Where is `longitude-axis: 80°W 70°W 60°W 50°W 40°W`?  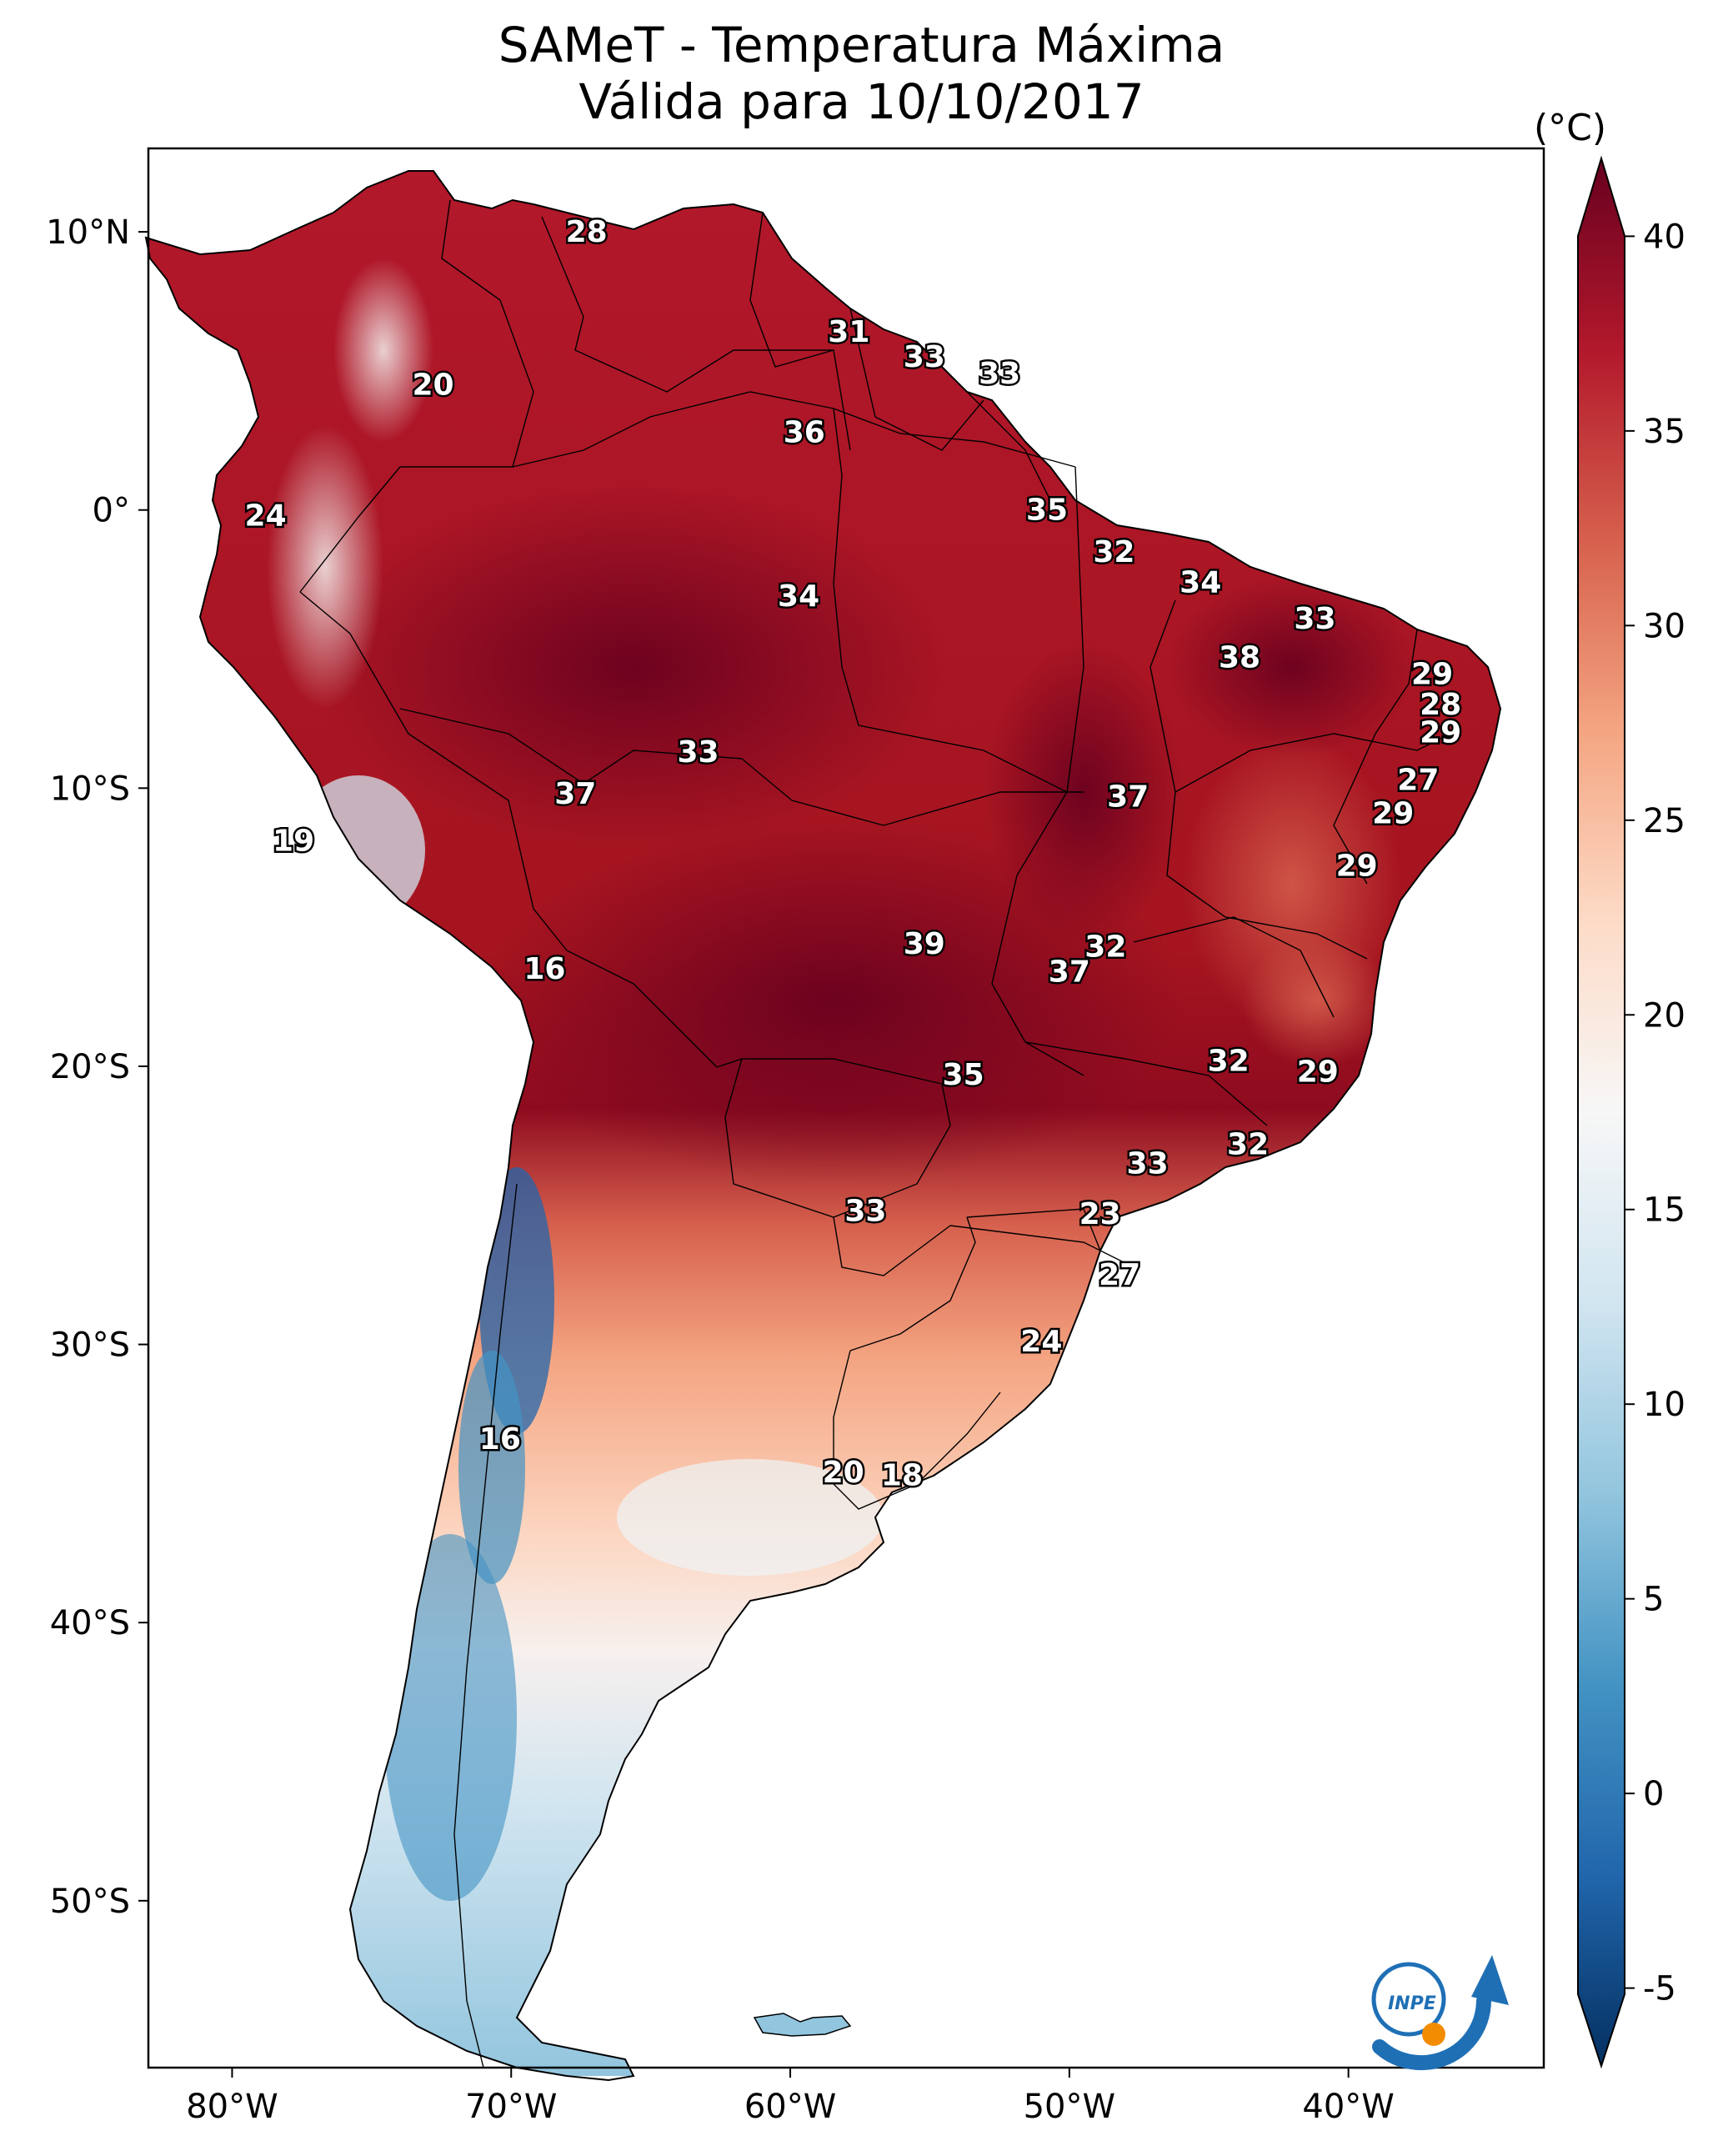 longitude-axis: 80°W 70°W 60°W 50°W 40°W is located at coordinates (791, 2097).